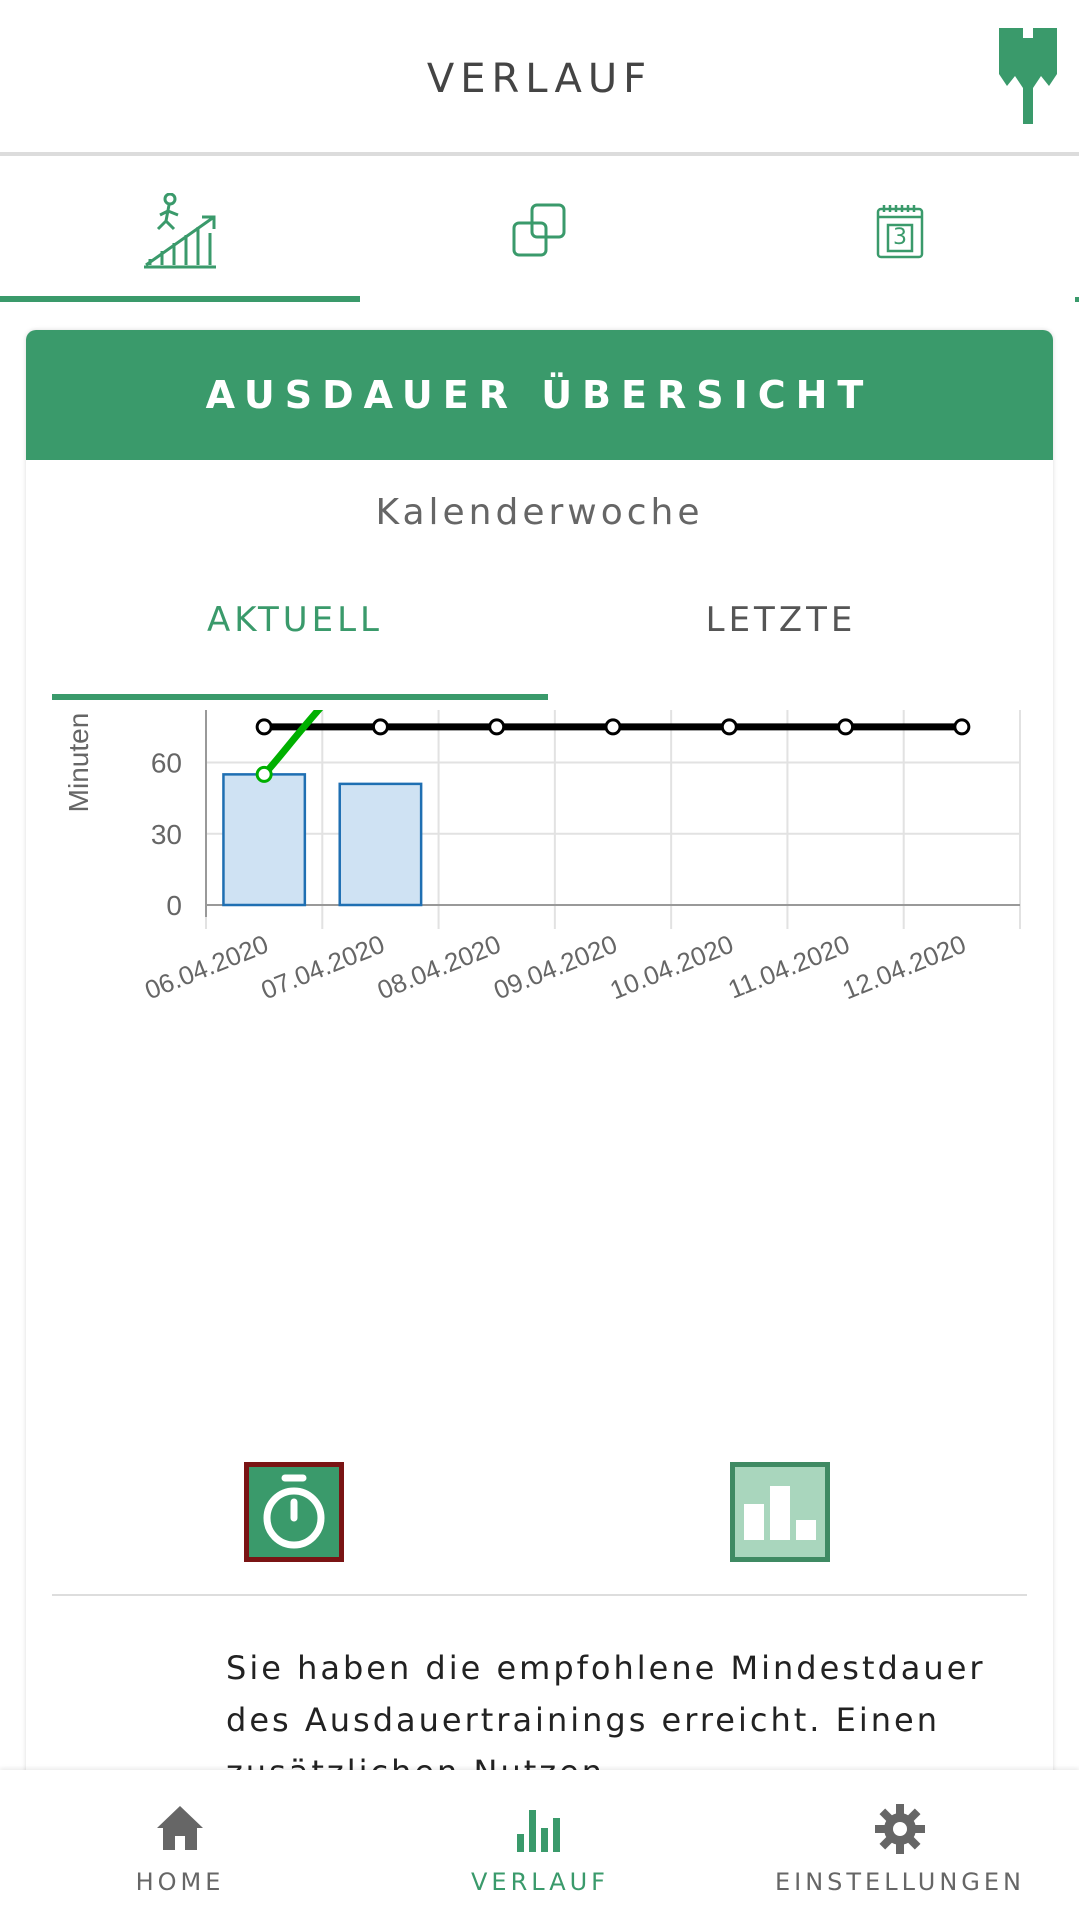  I want to click on page-title: VERLAUF, so click(539, 79).